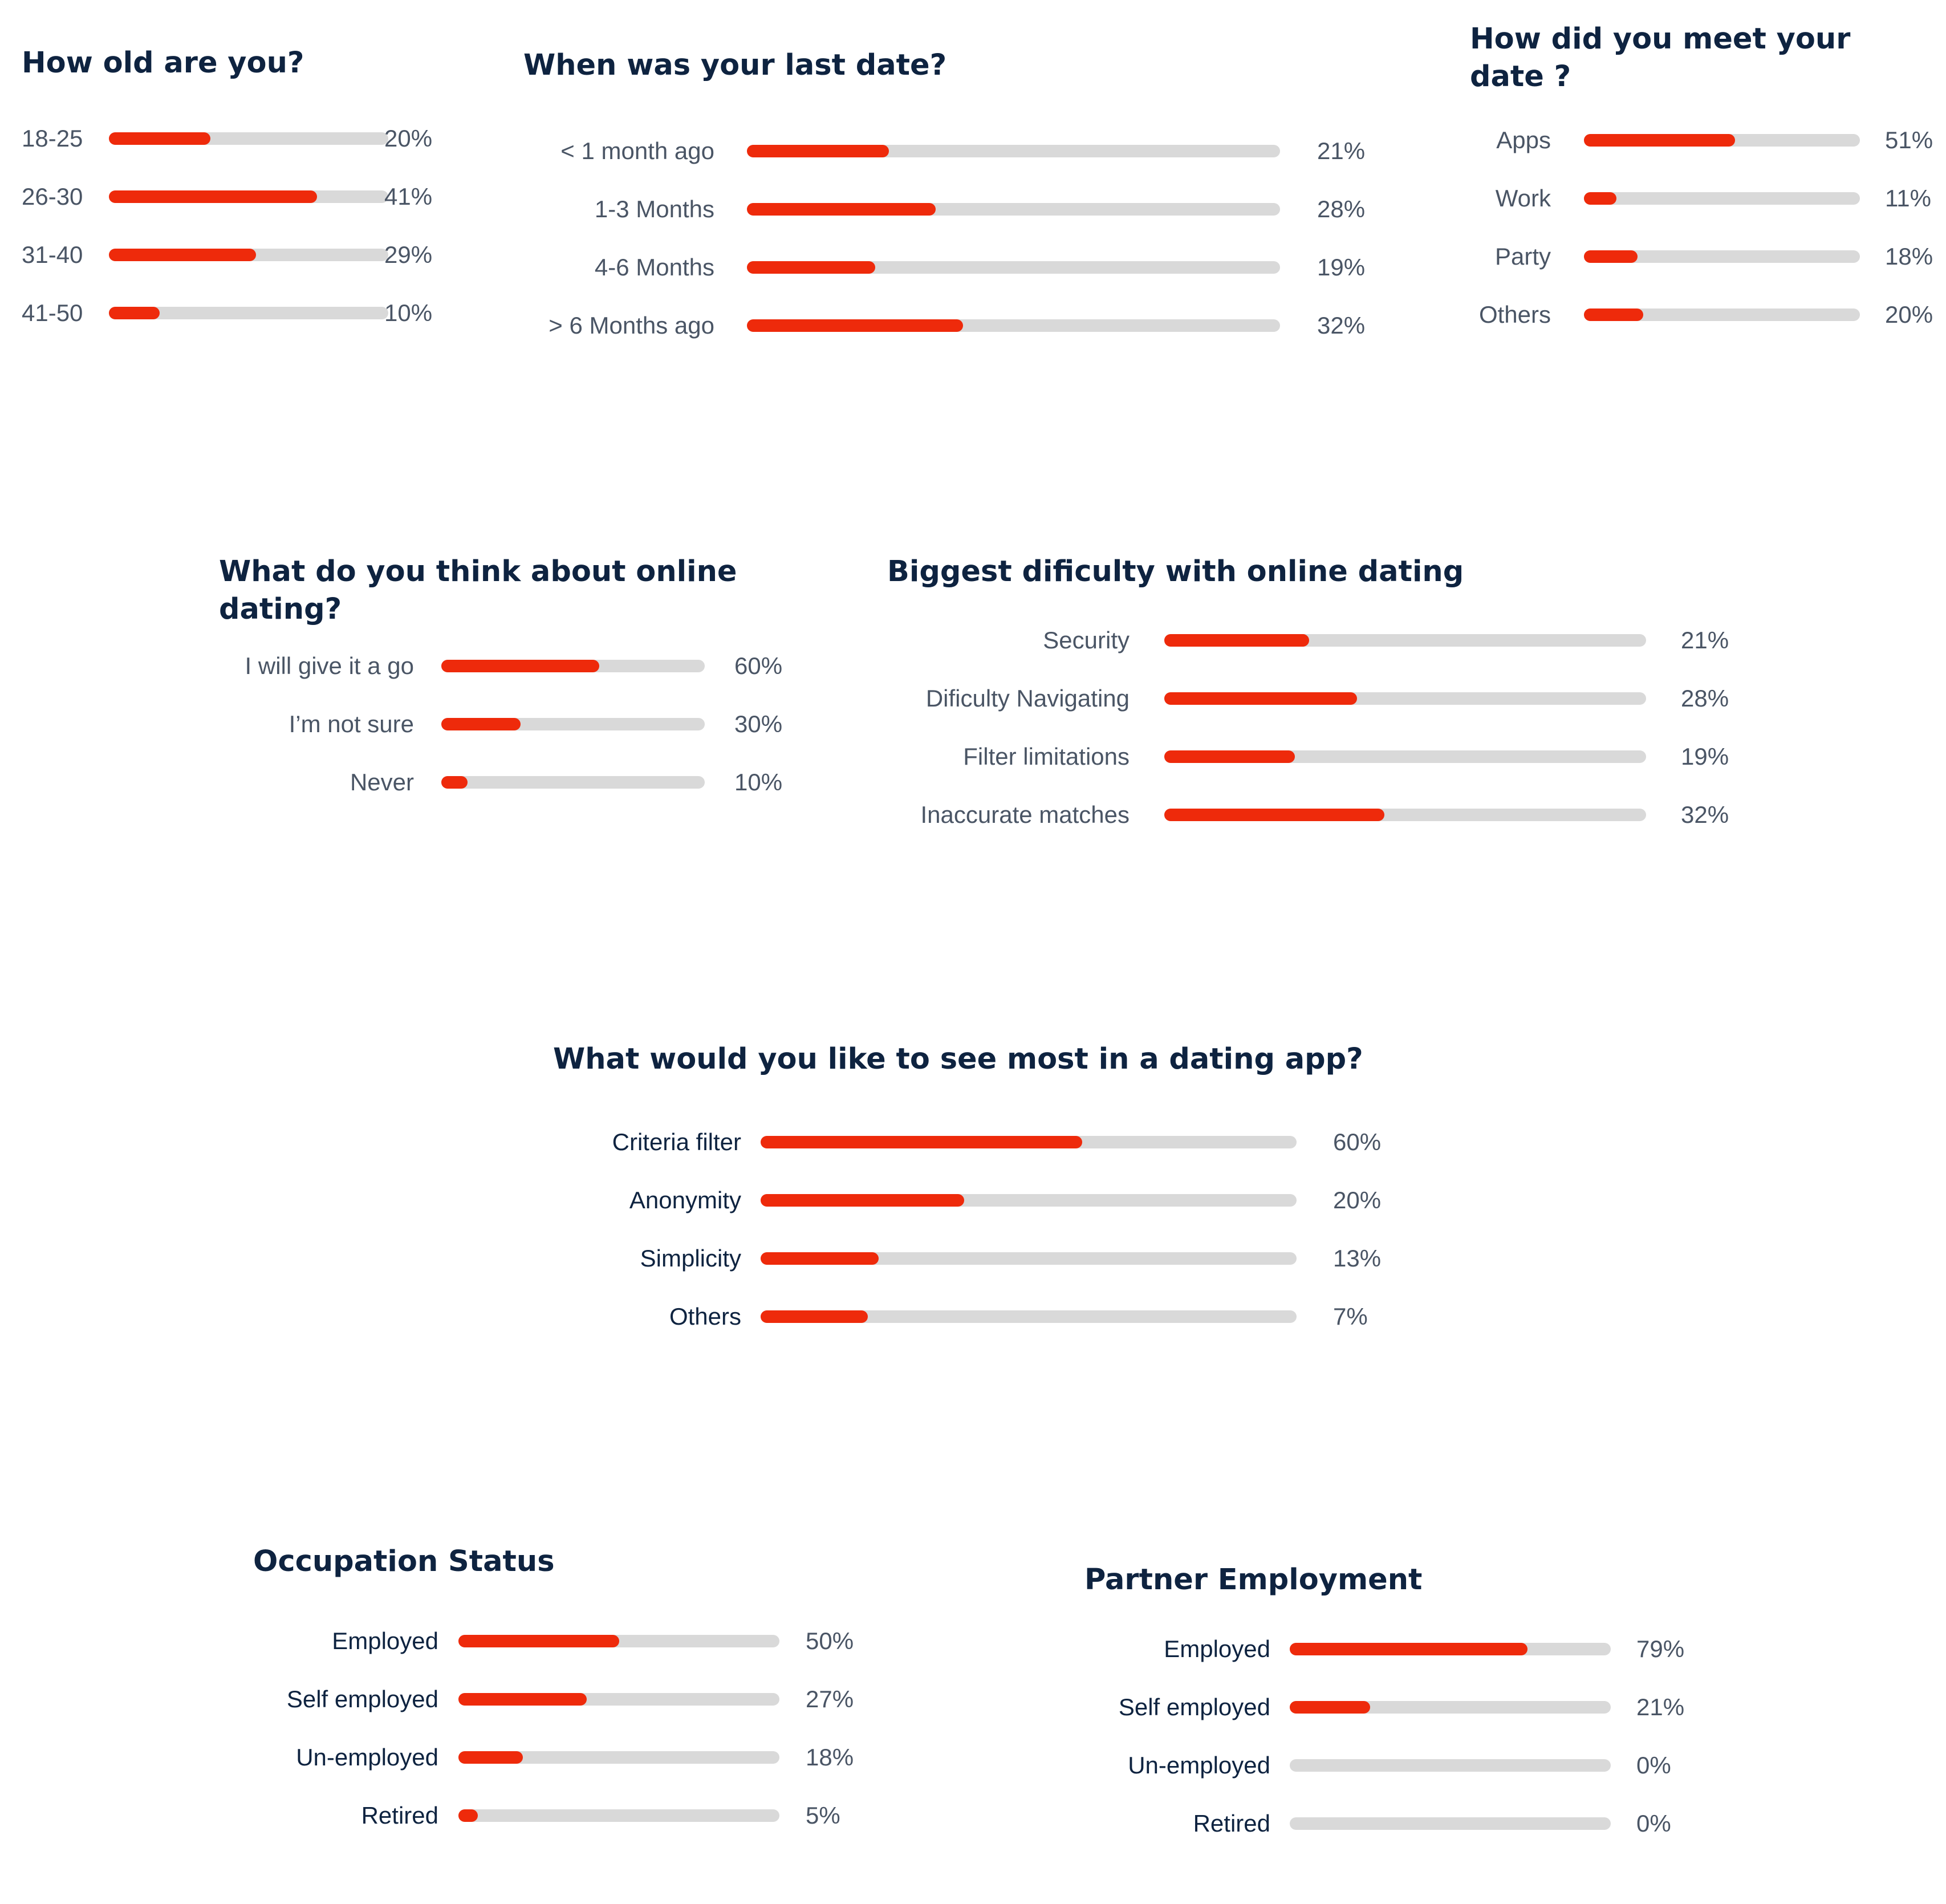 The width and height of the screenshot is (1946, 1904). I want to click on category-label: Never, so click(382, 782).